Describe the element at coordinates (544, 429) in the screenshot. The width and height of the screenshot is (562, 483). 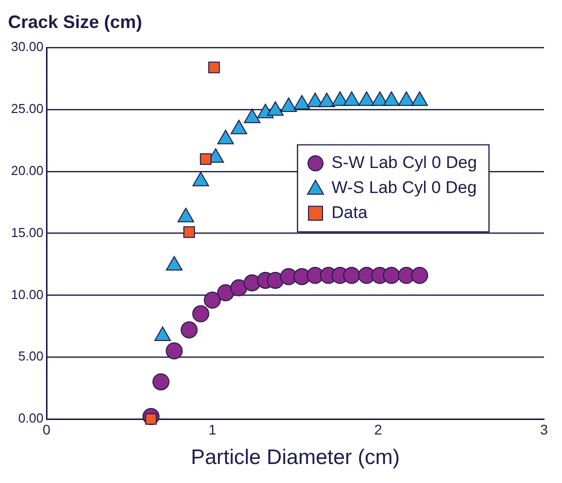
I see `x-tick-label: 3` at that location.